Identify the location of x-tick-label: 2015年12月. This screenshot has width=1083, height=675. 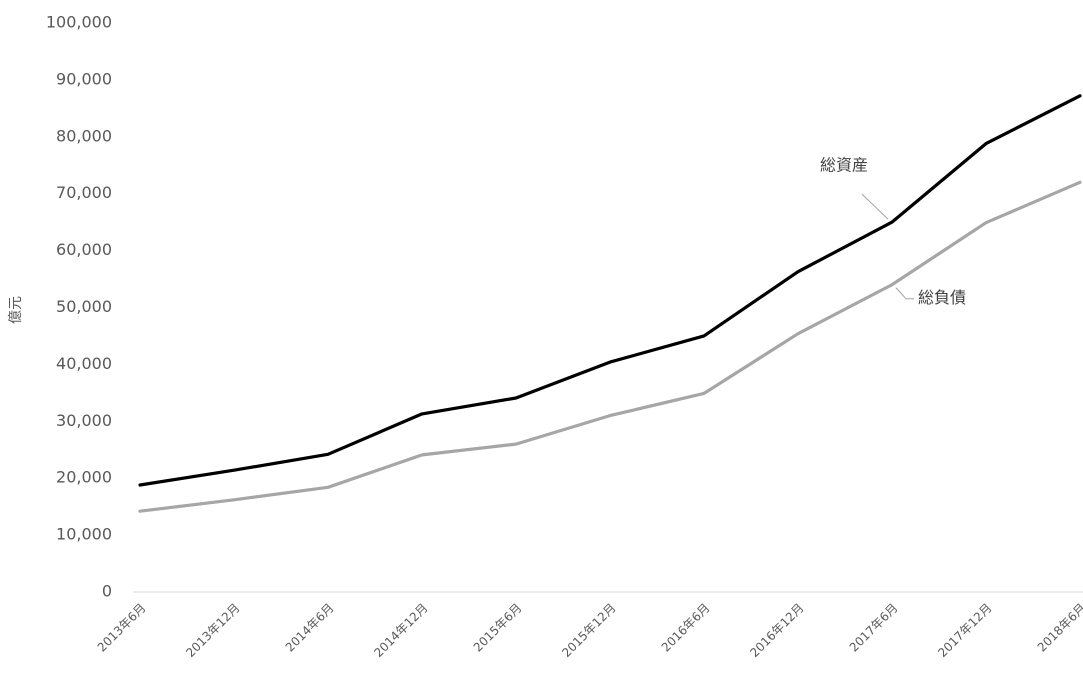
(588, 630).